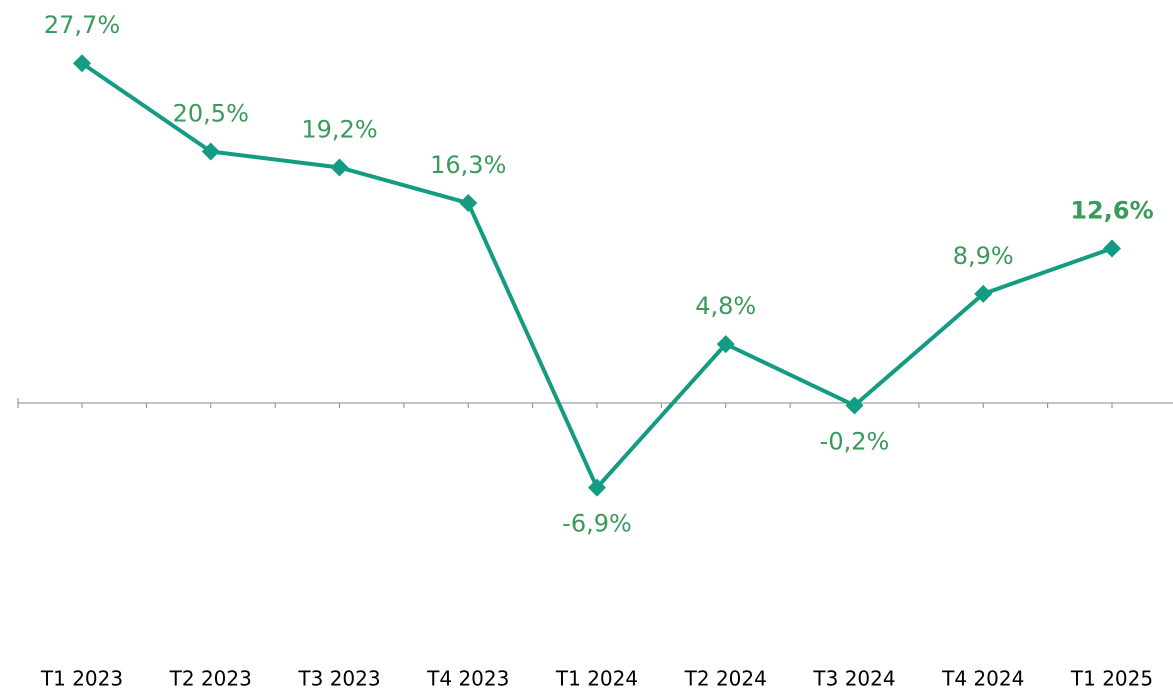 Image resolution: width=1173 pixels, height=692 pixels. Describe the element at coordinates (1111, 210) in the screenshot. I see `data-label: 12,6%` at that location.